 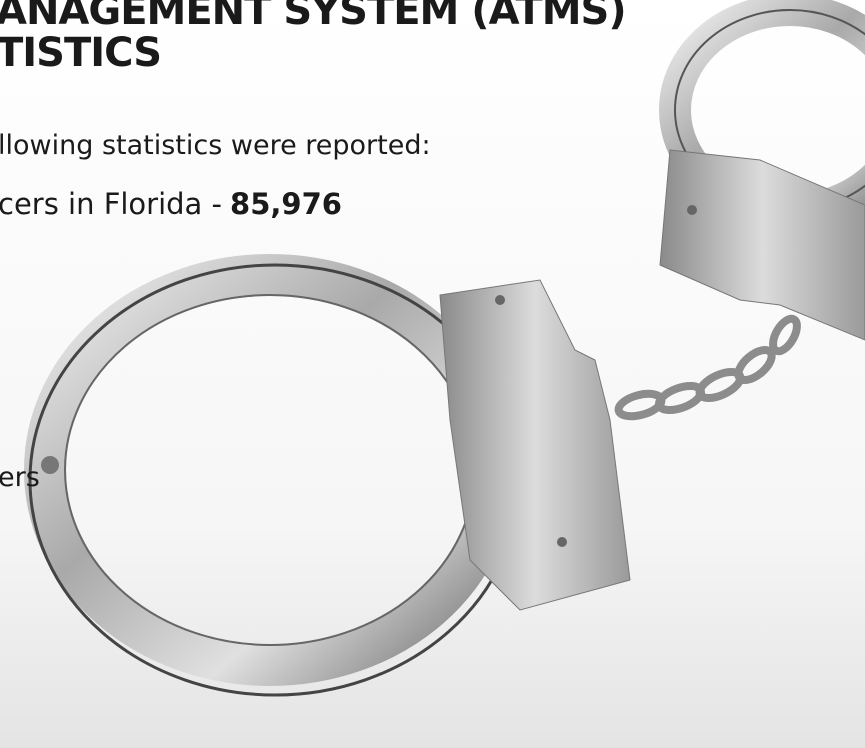 I want to click on stat-line: cers in Florida -85,976, so click(x=171, y=204).